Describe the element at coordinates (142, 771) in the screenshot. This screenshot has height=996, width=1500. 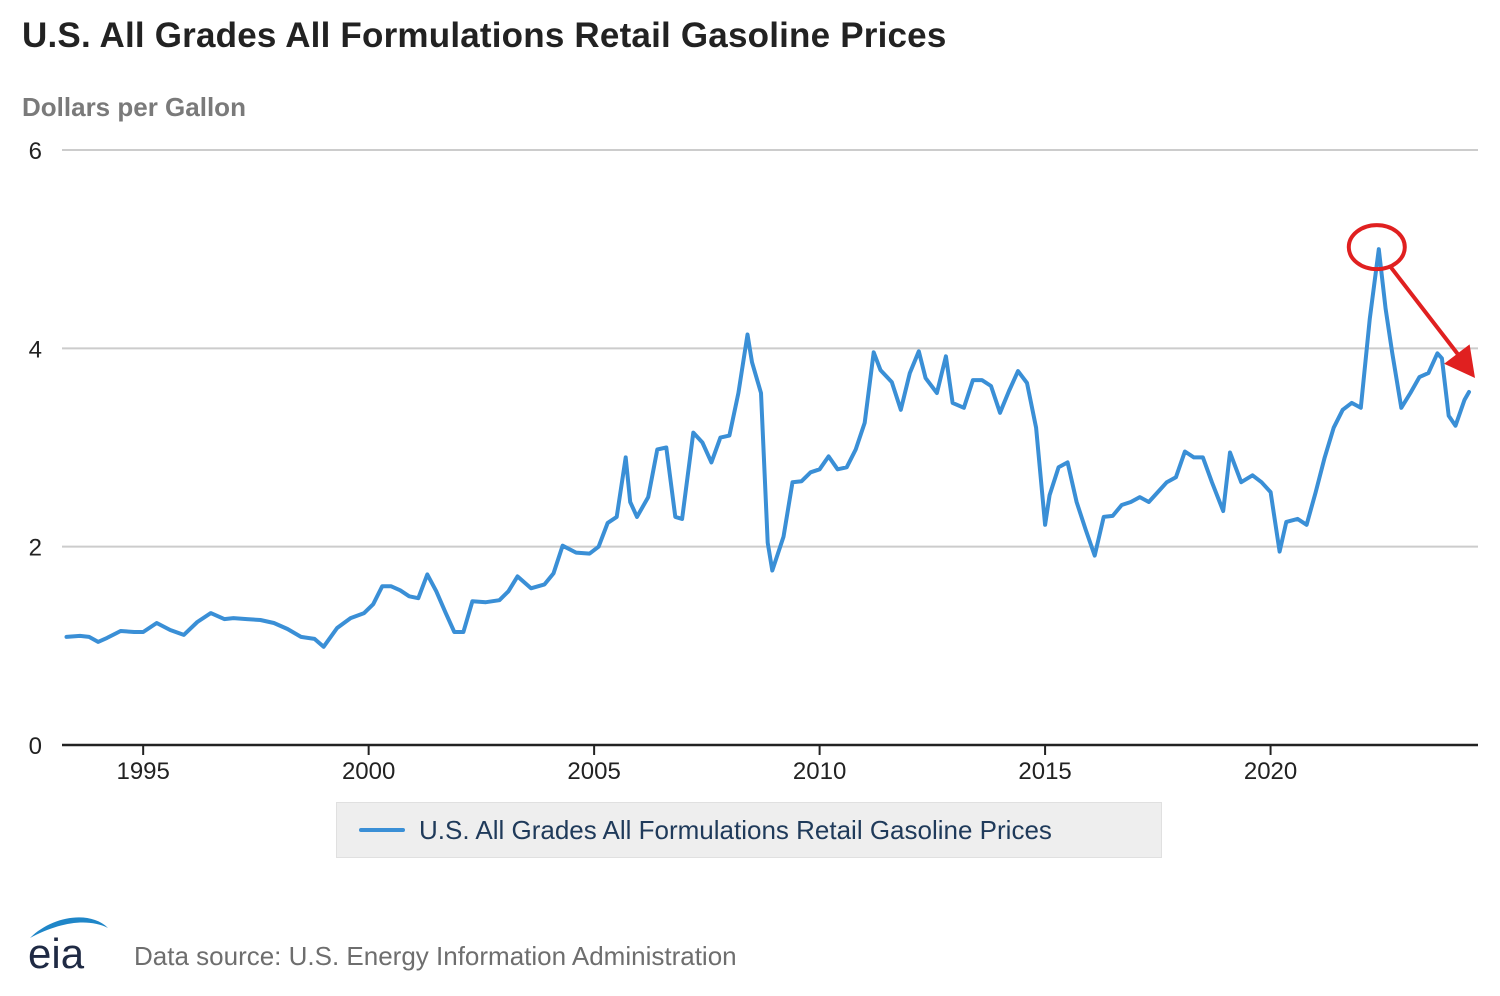
I see `x-tick-label: 1995` at that location.